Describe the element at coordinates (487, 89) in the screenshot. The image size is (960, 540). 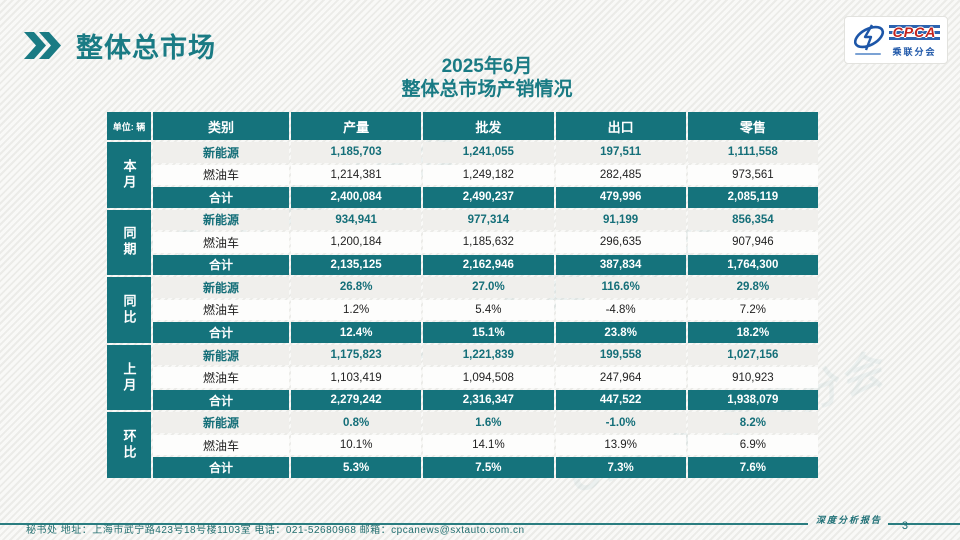
I see `report-title-line2: 整体总市场产销情况` at that location.